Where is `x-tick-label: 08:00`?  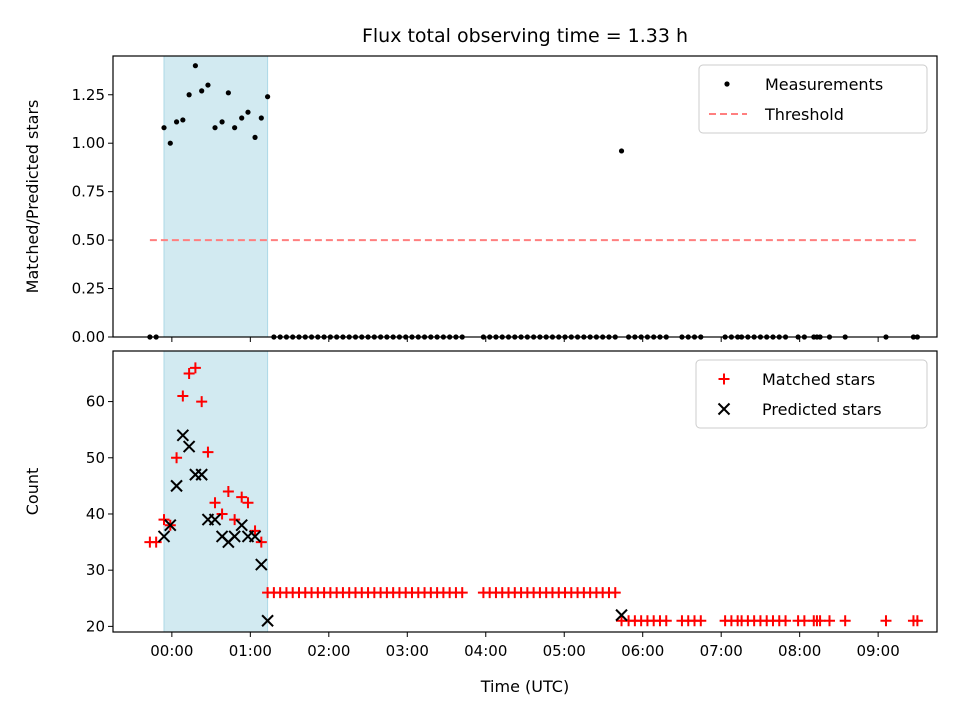 x-tick-label: 08:00 is located at coordinates (799, 651).